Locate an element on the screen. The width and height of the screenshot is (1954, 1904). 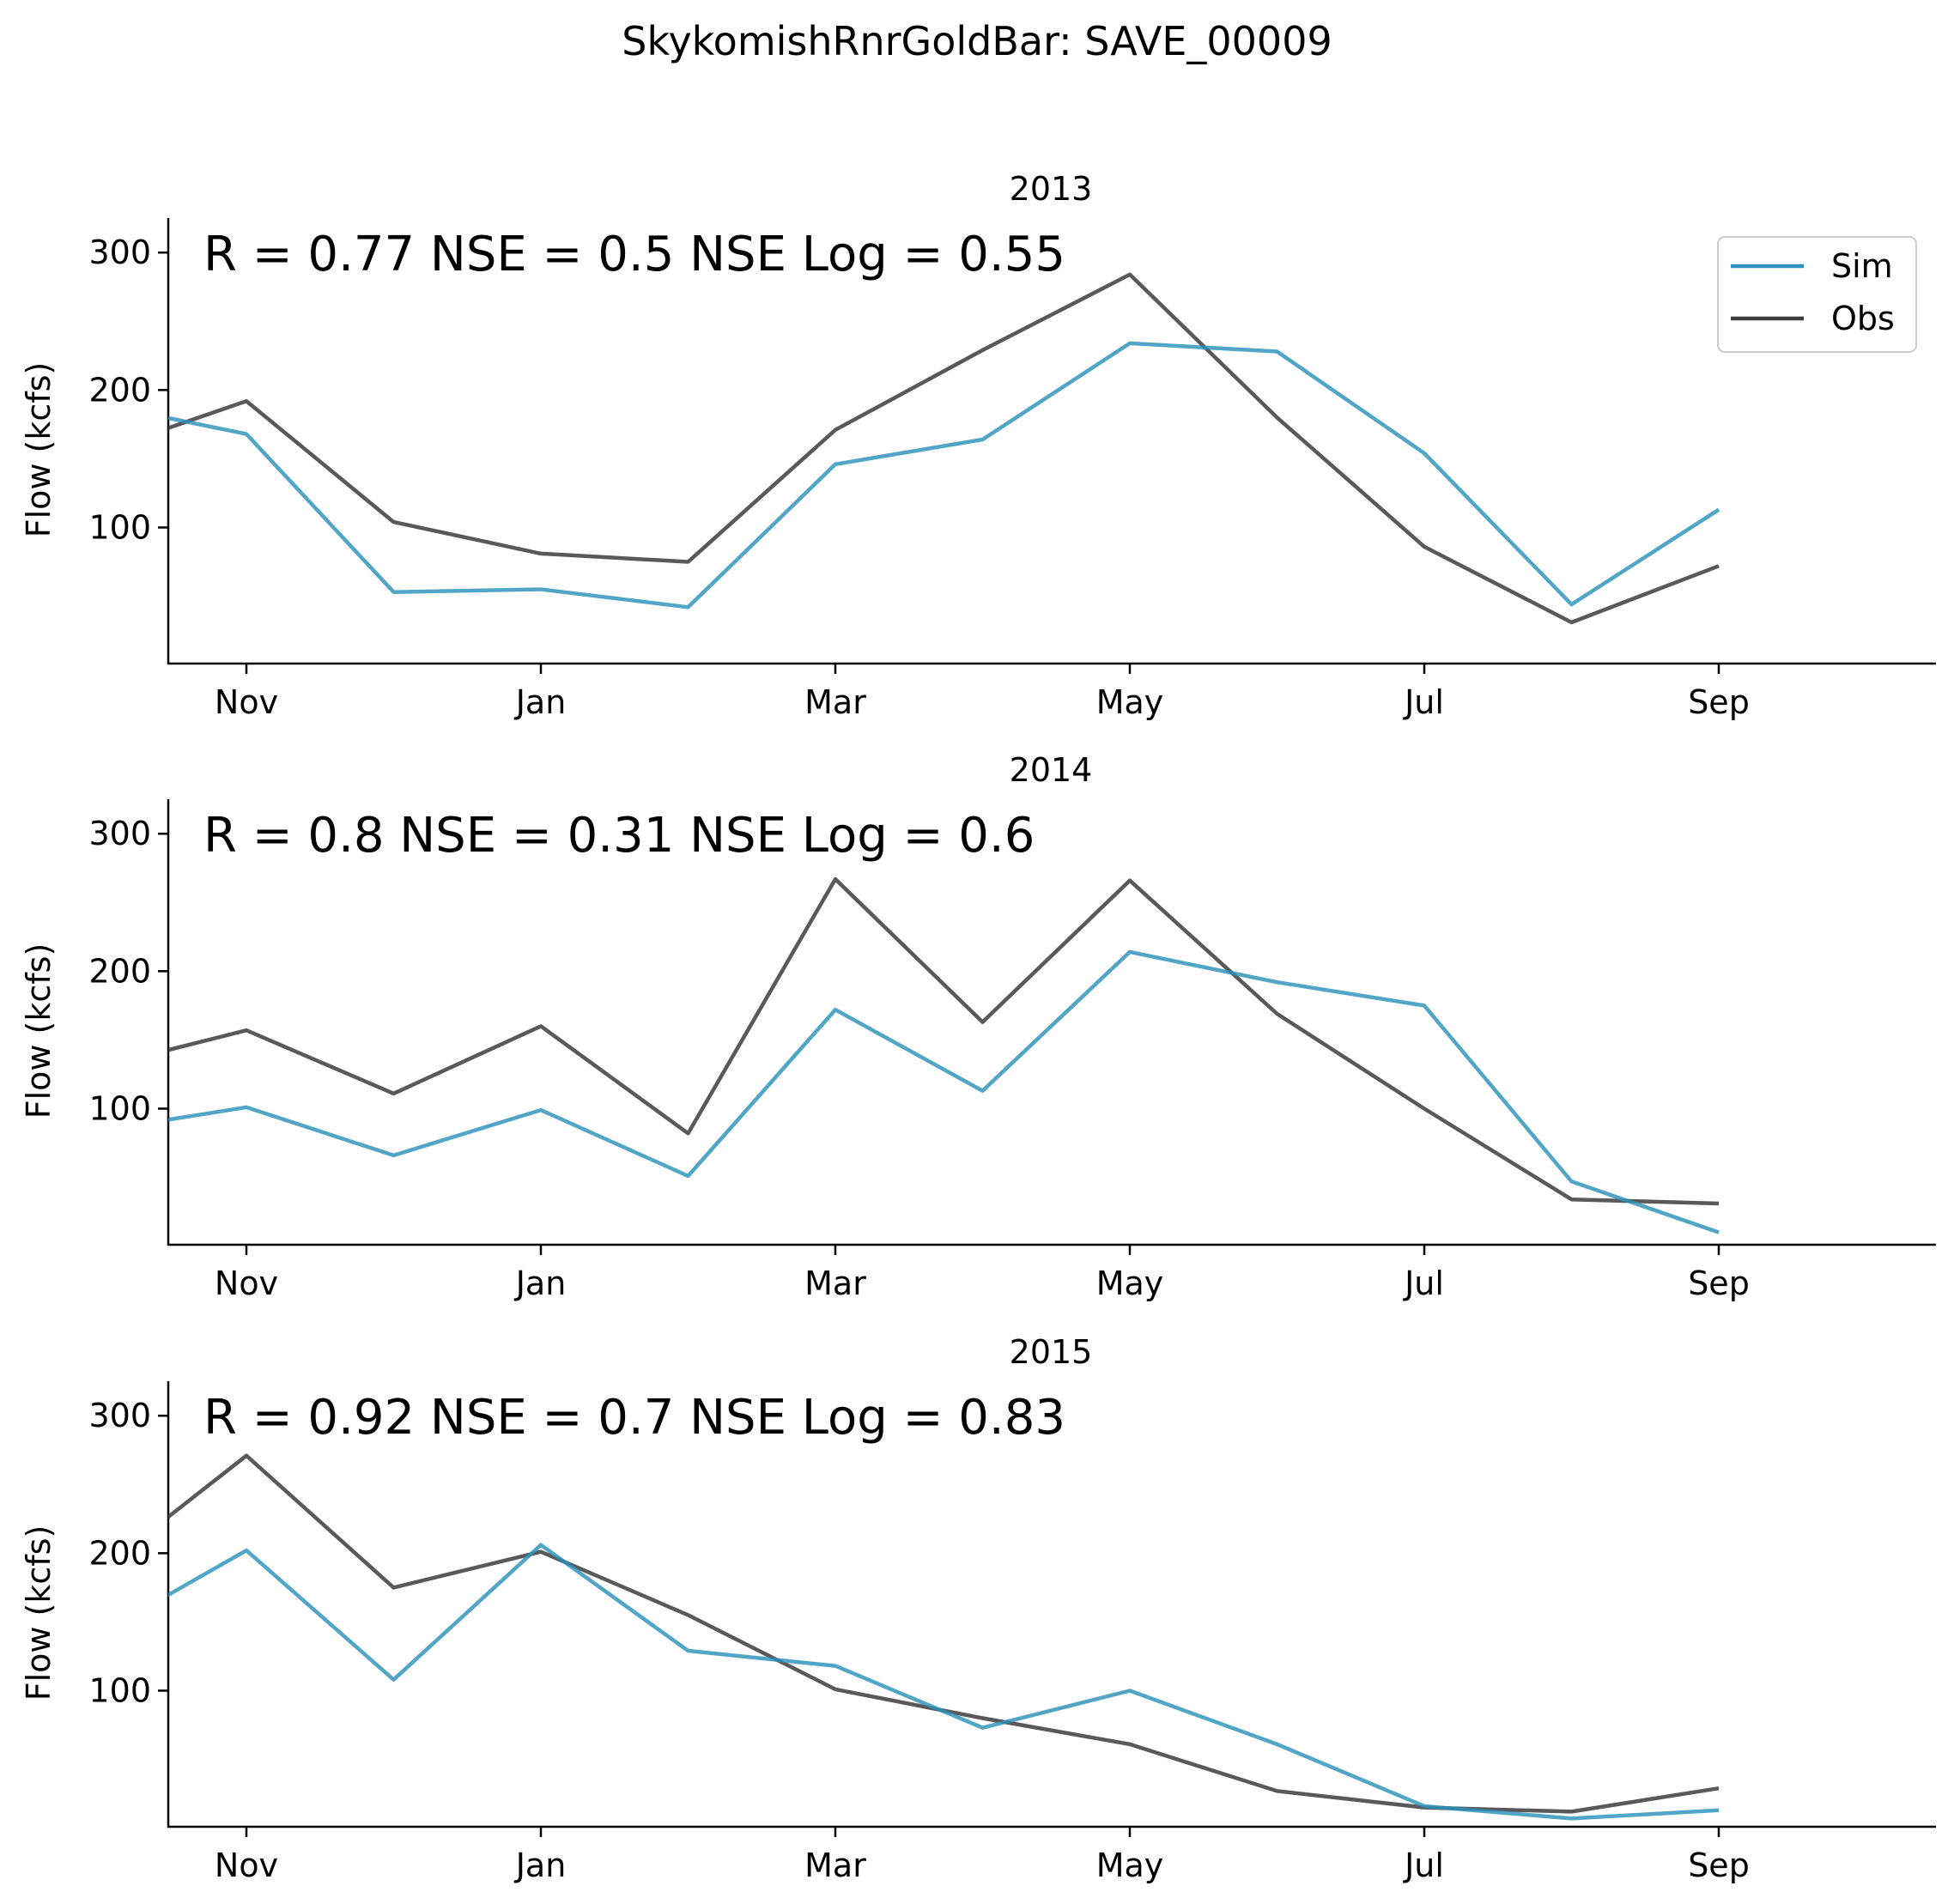
legend-label-obs: Obs is located at coordinates (1863, 319).